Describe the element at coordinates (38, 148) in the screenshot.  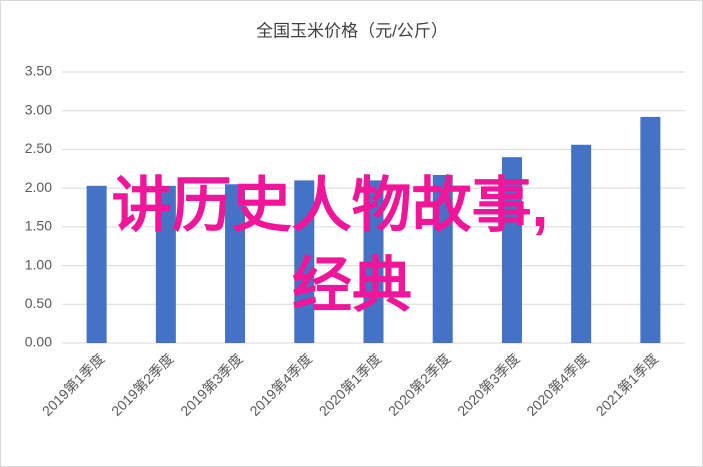
I see `y-tick-label: 2.50` at that location.